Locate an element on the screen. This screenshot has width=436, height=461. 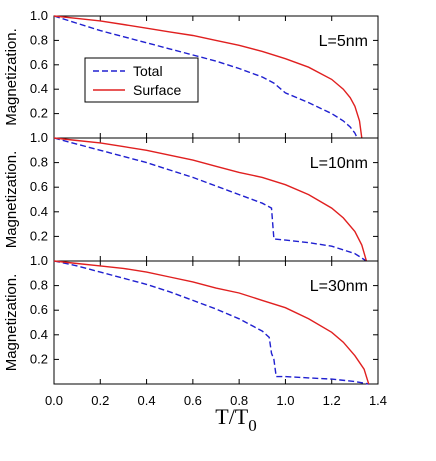
legend-entry-total: Total is located at coordinates (148, 71).